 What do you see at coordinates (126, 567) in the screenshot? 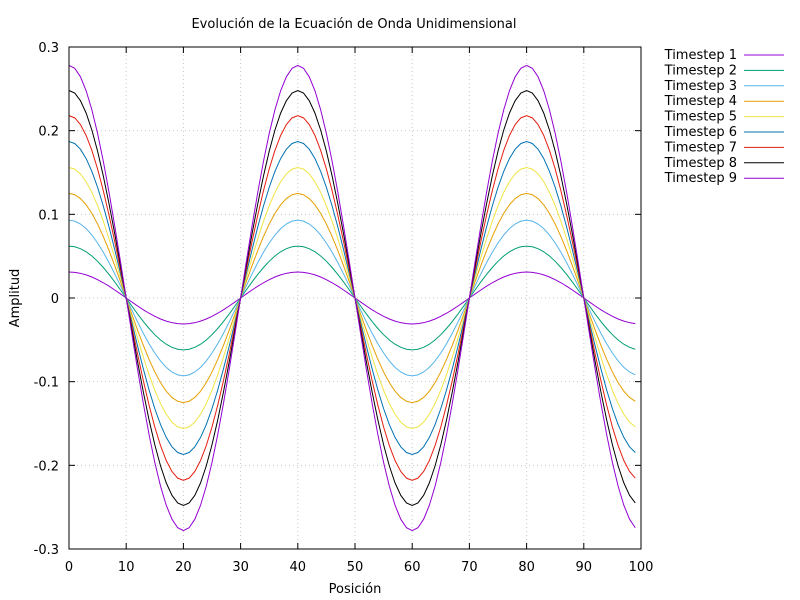
I see `x-tick-label: 10` at bounding box center [126, 567].